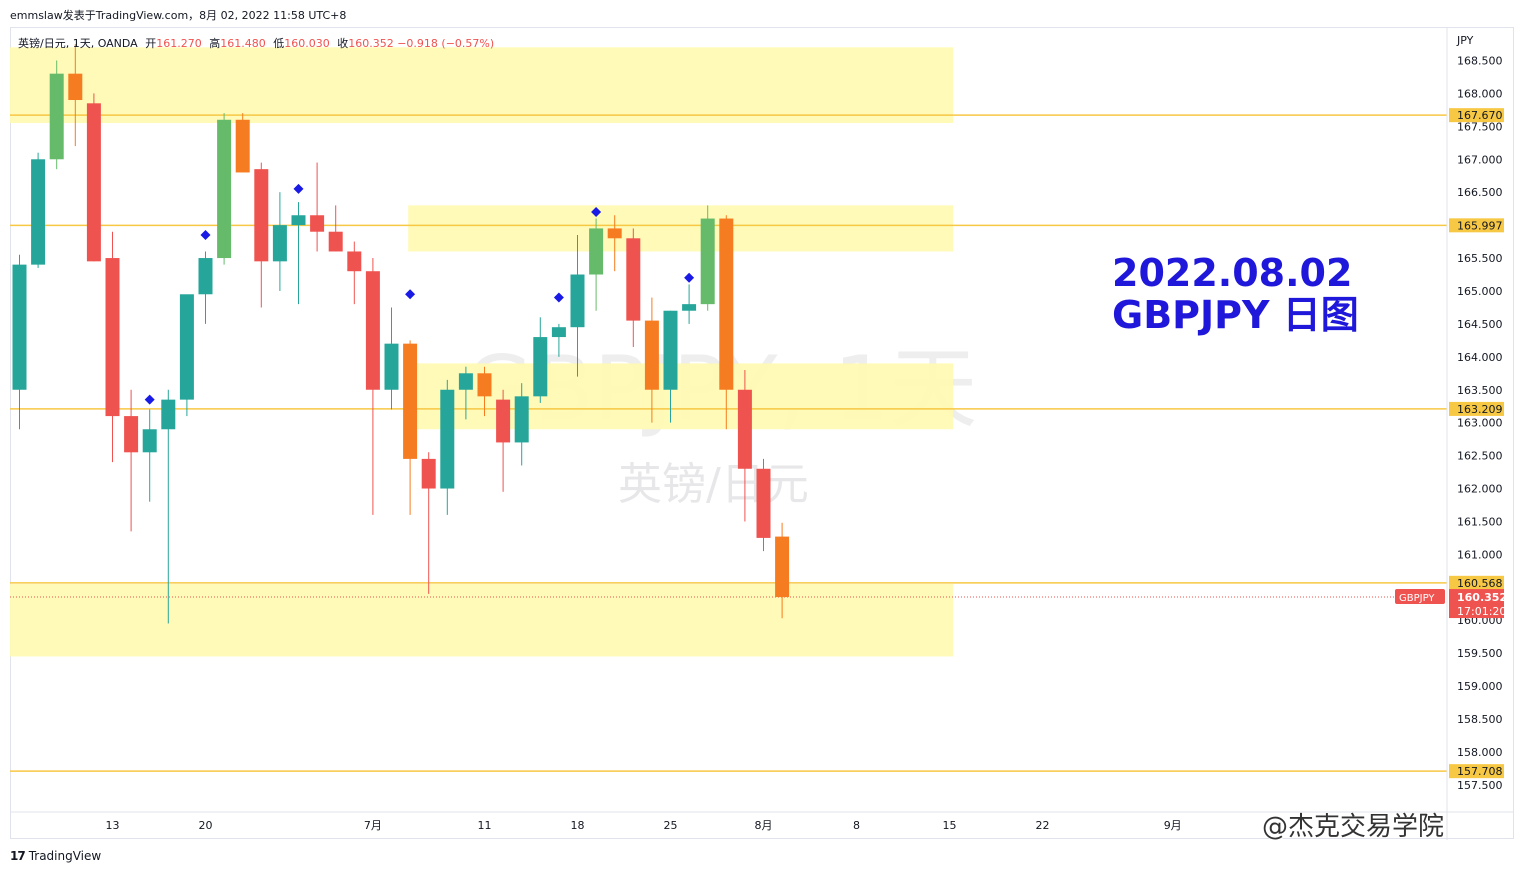  What do you see at coordinates (1480, 771) in the screenshot?
I see `level-price-label: 157.708` at bounding box center [1480, 771].